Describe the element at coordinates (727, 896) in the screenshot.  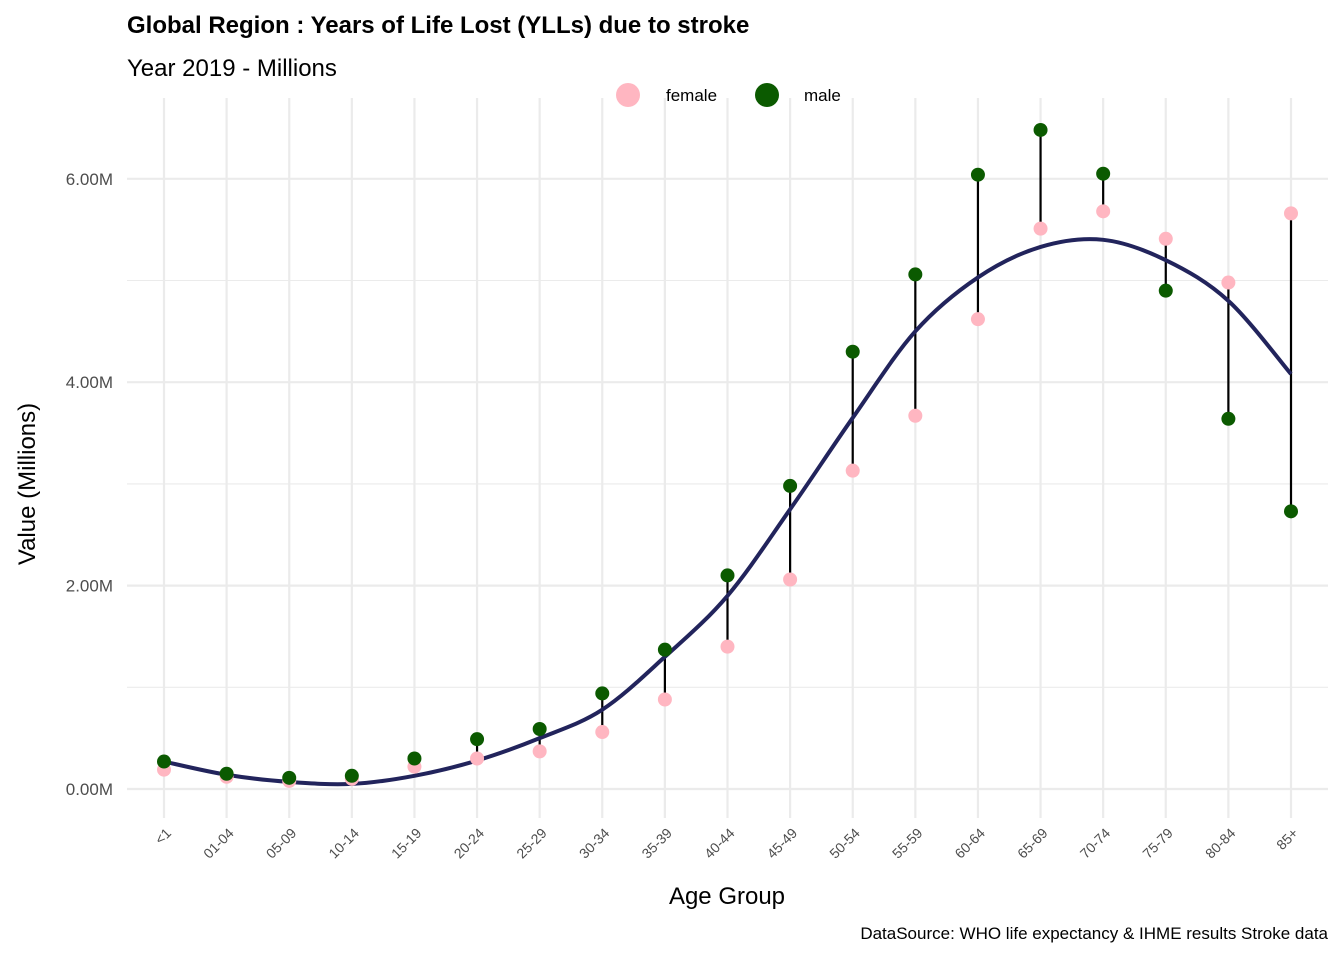
I see `x-axis-title: Age Group` at that location.